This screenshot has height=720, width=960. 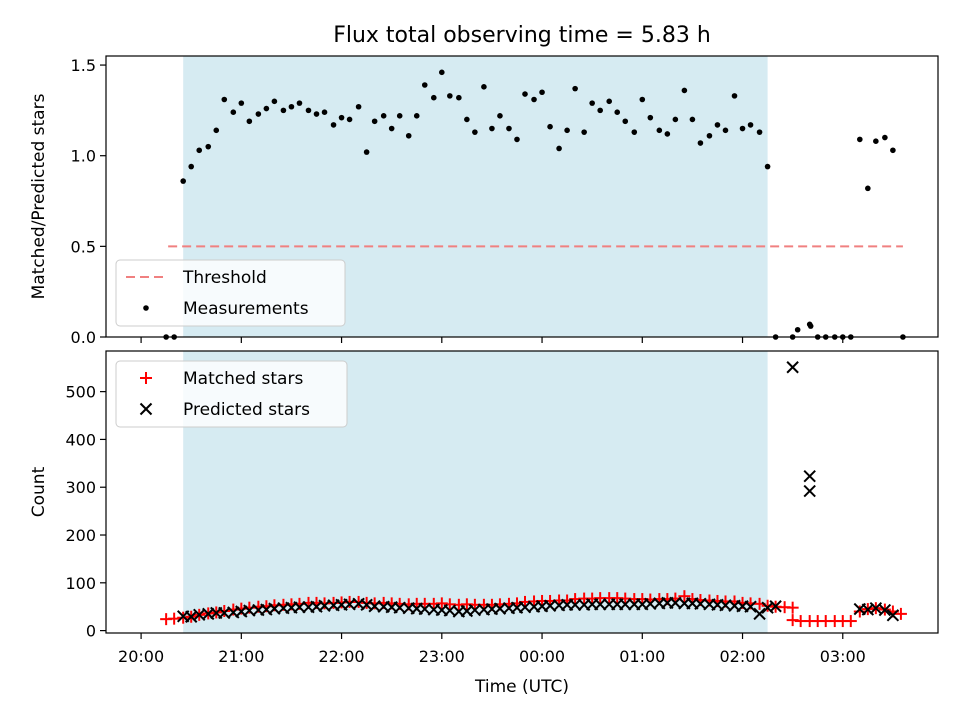 I want to click on y-tick-label: 500, so click(x=80, y=392).